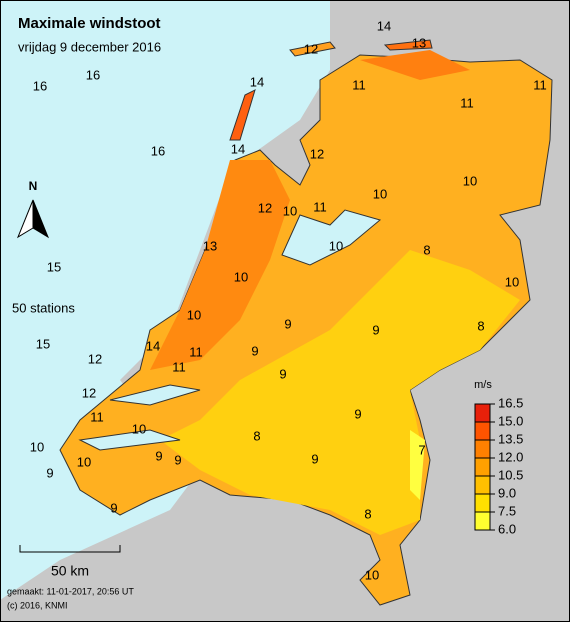 This screenshot has height=627, width=570. What do you see at coordinates (242, 115) in the screenshot?
I see `texel` at bounding box center [242, 115].